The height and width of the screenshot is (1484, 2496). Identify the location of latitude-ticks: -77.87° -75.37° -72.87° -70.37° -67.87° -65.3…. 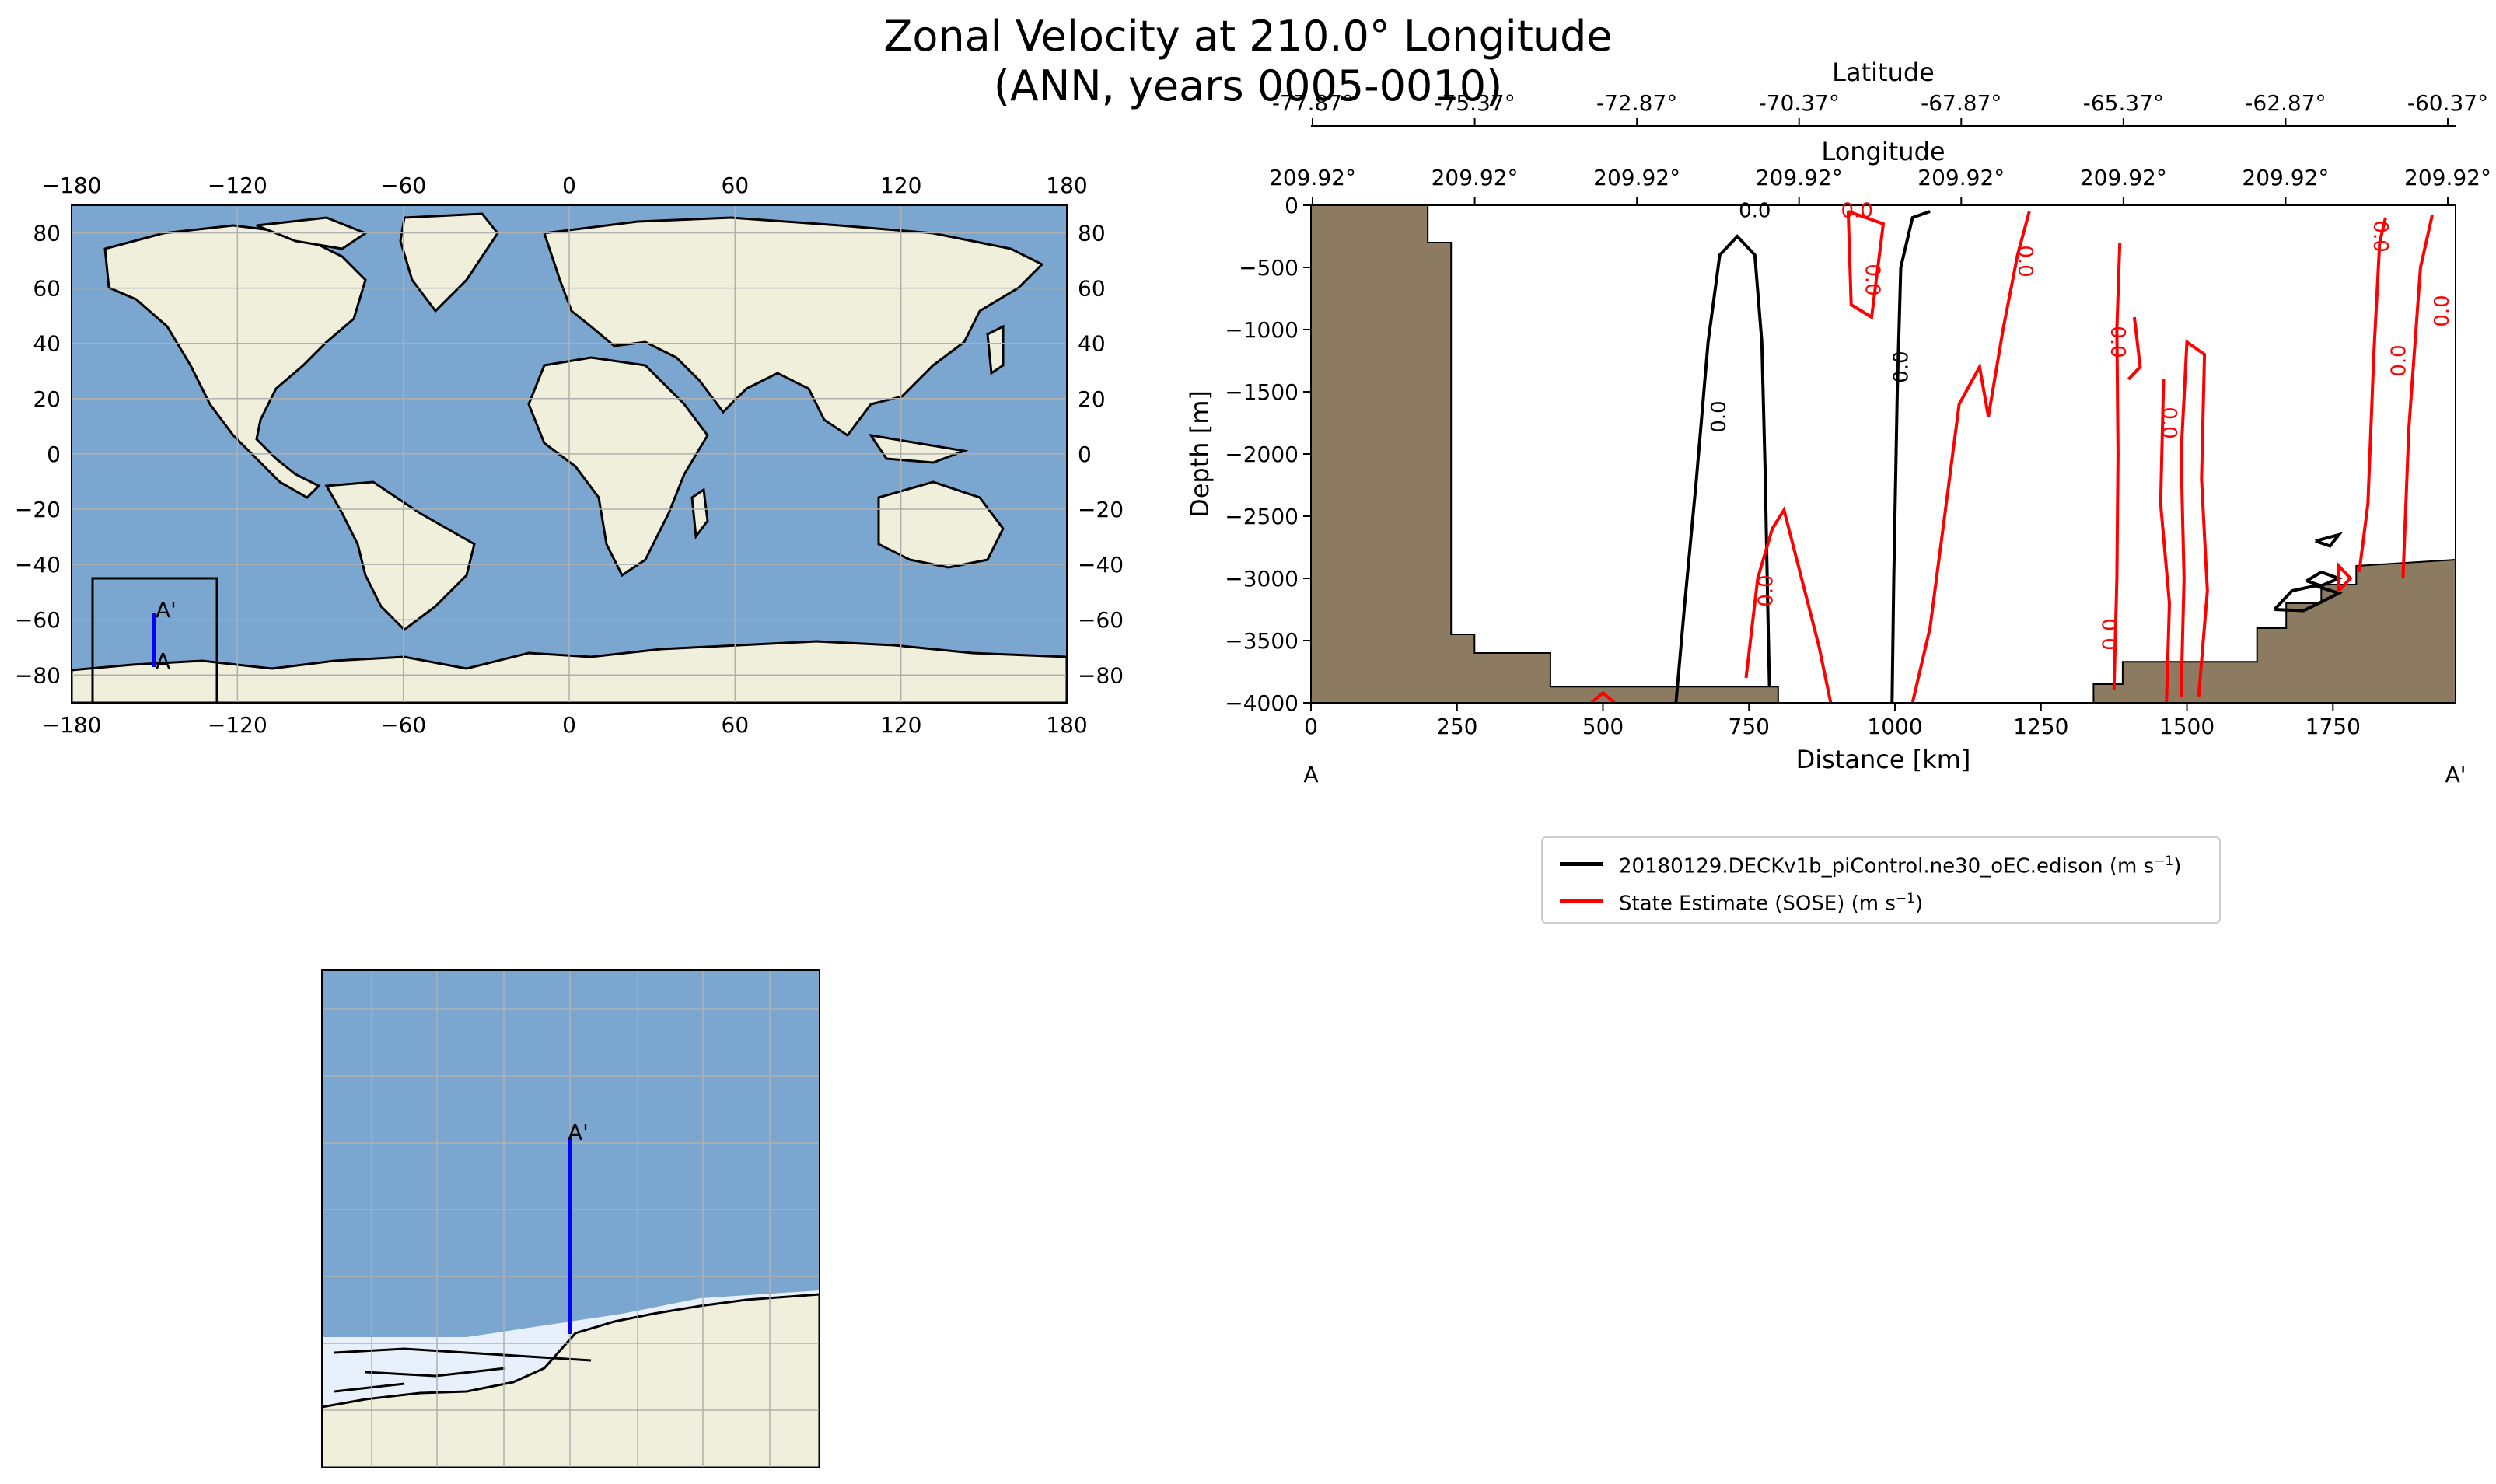
(1880, 108).